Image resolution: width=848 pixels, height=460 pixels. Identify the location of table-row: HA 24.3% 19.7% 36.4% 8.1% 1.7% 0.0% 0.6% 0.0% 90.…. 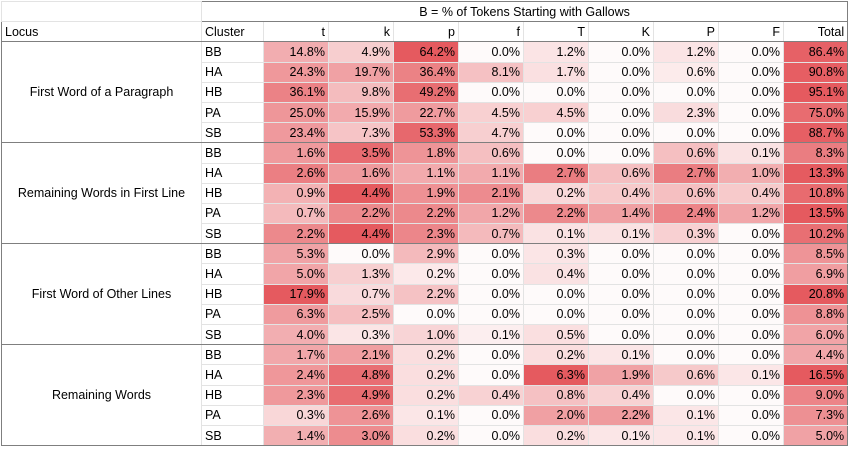
(425, 72).